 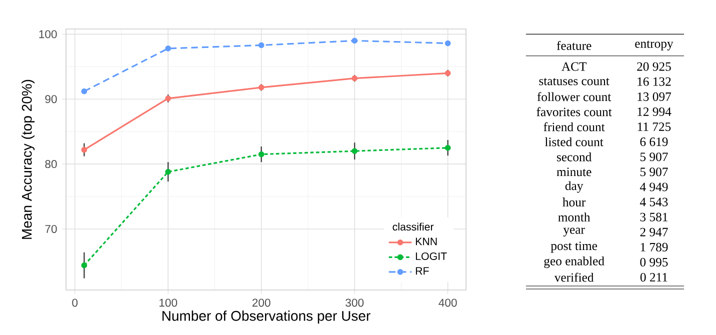 I want to click on text: 6 619, so click(x=654, y=142).